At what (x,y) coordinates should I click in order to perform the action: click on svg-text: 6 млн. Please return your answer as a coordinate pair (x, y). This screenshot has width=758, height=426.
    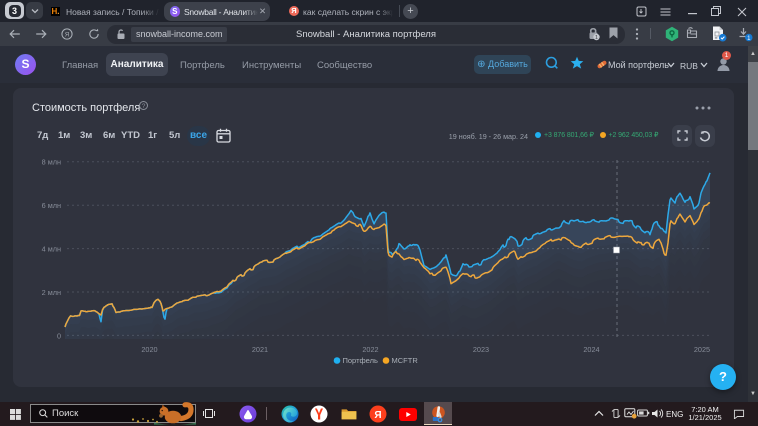
    Looking at the image, I should click on (51, 205).